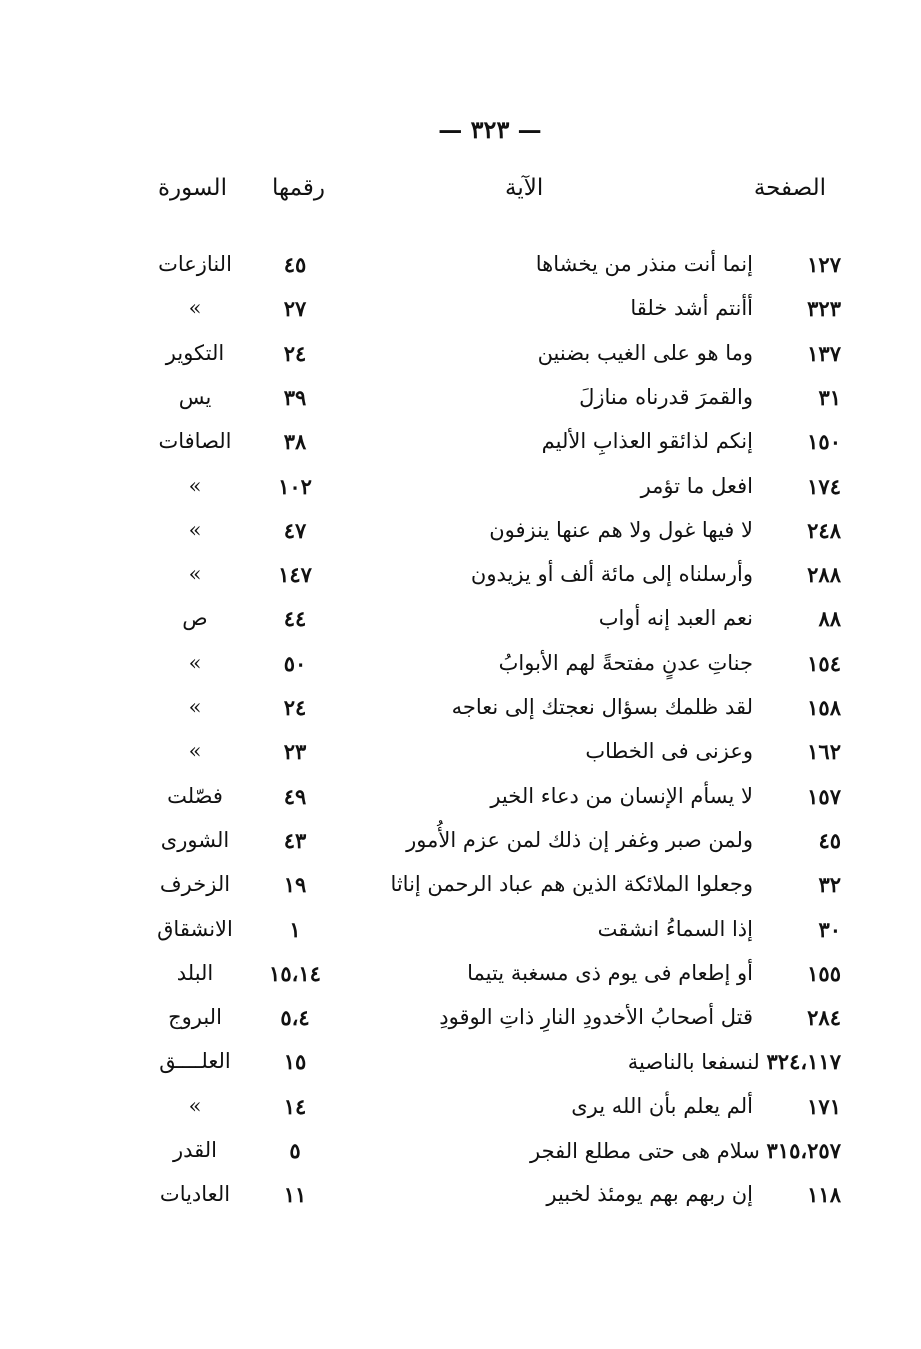 The height and width of the screenshot is (1349, 921). Describe the element at coordinates (824, 309) in the screenshot. I see `page-cell: ٣٢٣` at that location.